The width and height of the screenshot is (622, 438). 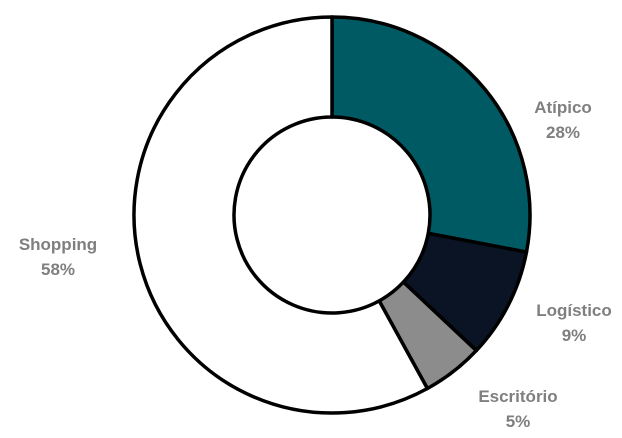 What do you see at coordinates (563, 107) in the screenshot?
I see `label-atipico: Atípico` at bounding box center [563, 107].